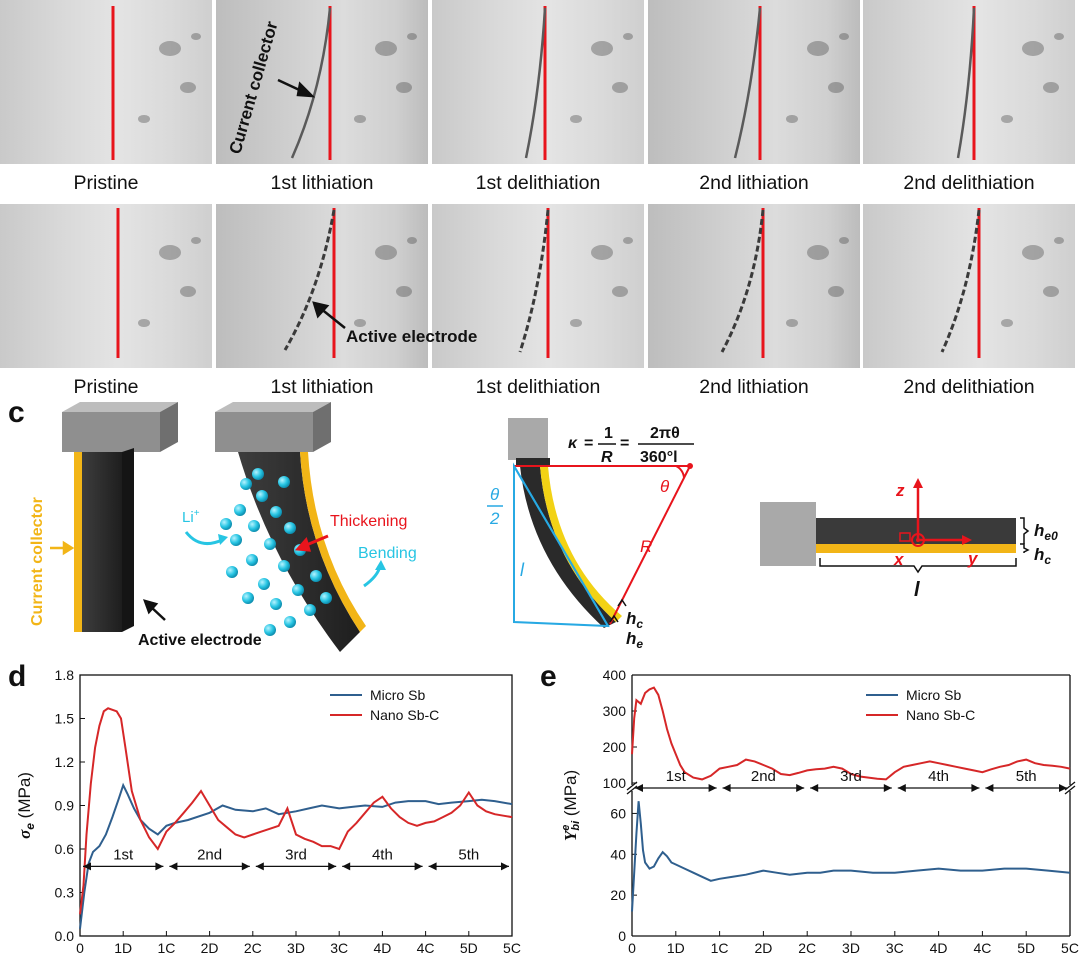 The height and width of the screenshot is (959, 1080). What do you see at coordinates (106, 387) in the screenshot?
I see `row_b-caption: Pristine` at bounding box center [106, 387].